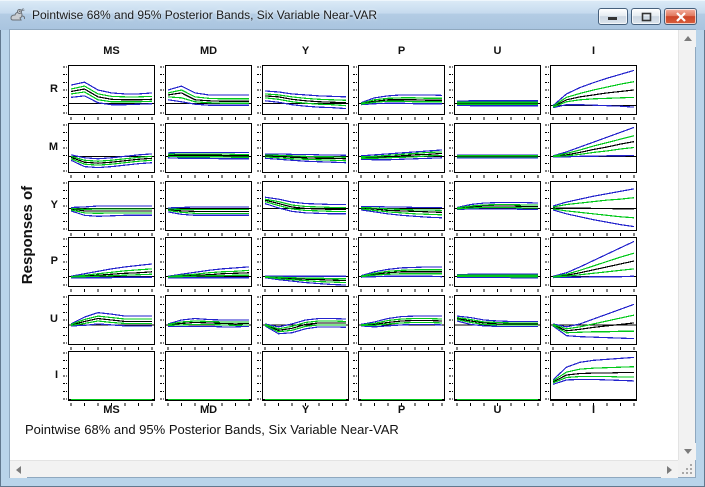 This screenshot has height=487, width=705. I want to click on irf-cell-Y-Y, so click(303, 208).